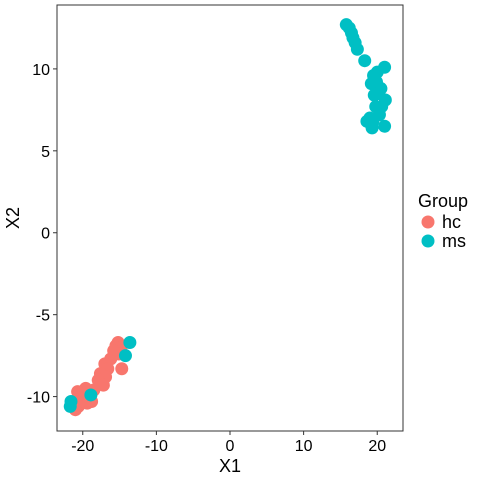 Image resolution: width=480 pixels, height=480 pixels. I want to click on y-tick-label: 0, so click(45, 234).